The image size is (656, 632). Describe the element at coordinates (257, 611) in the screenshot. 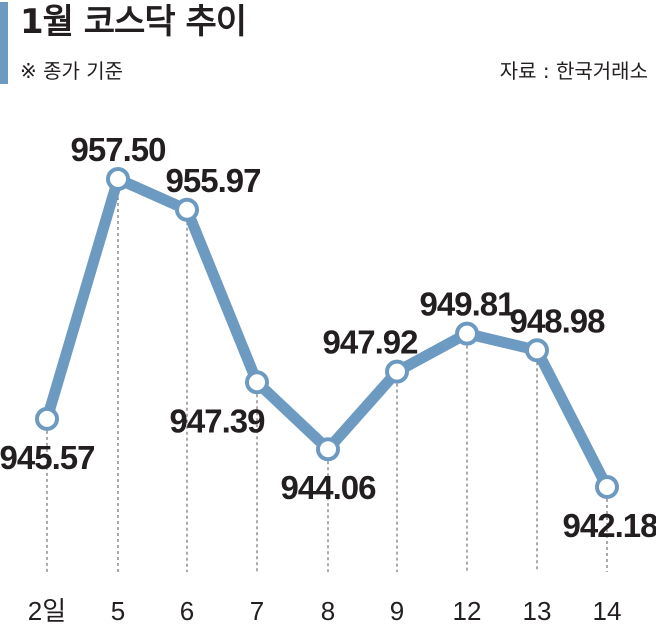

I see `x-tick-label-3: 7` at that location.